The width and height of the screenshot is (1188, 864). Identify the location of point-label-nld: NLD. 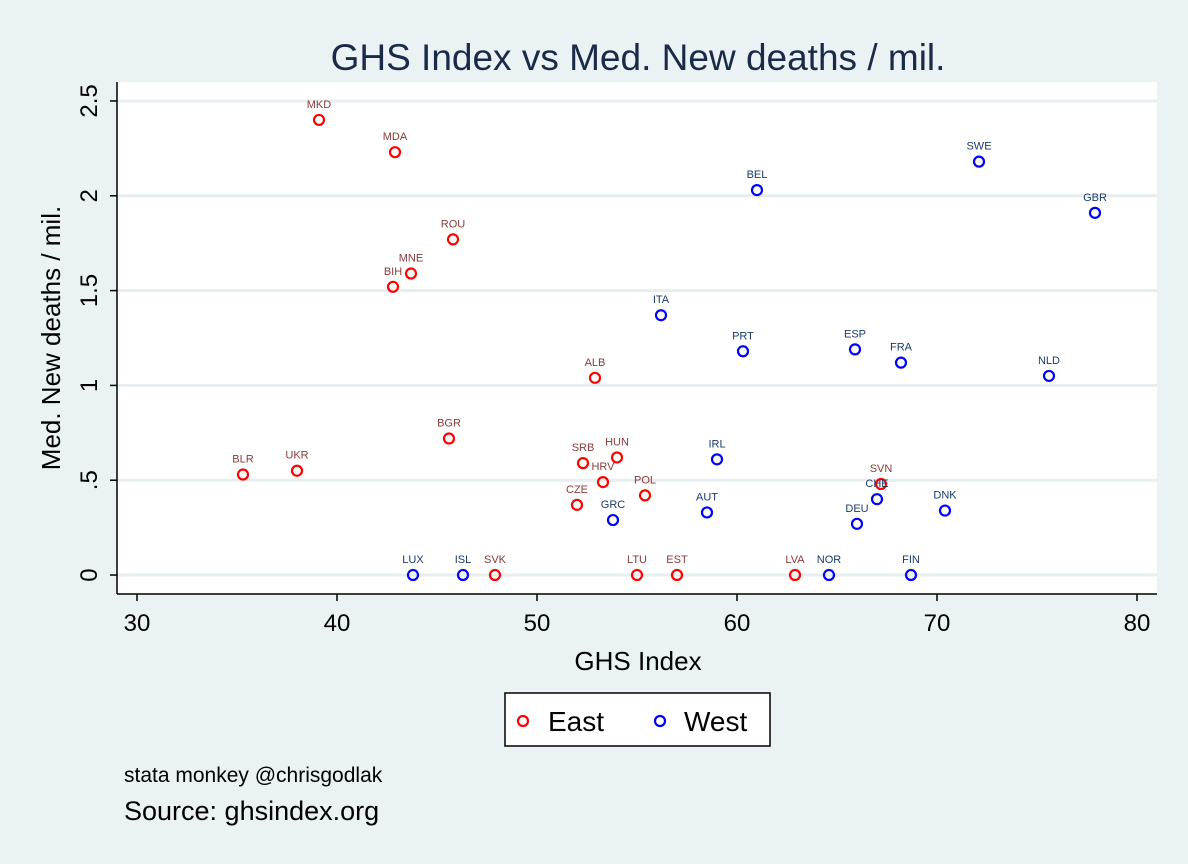
(1049, 361).